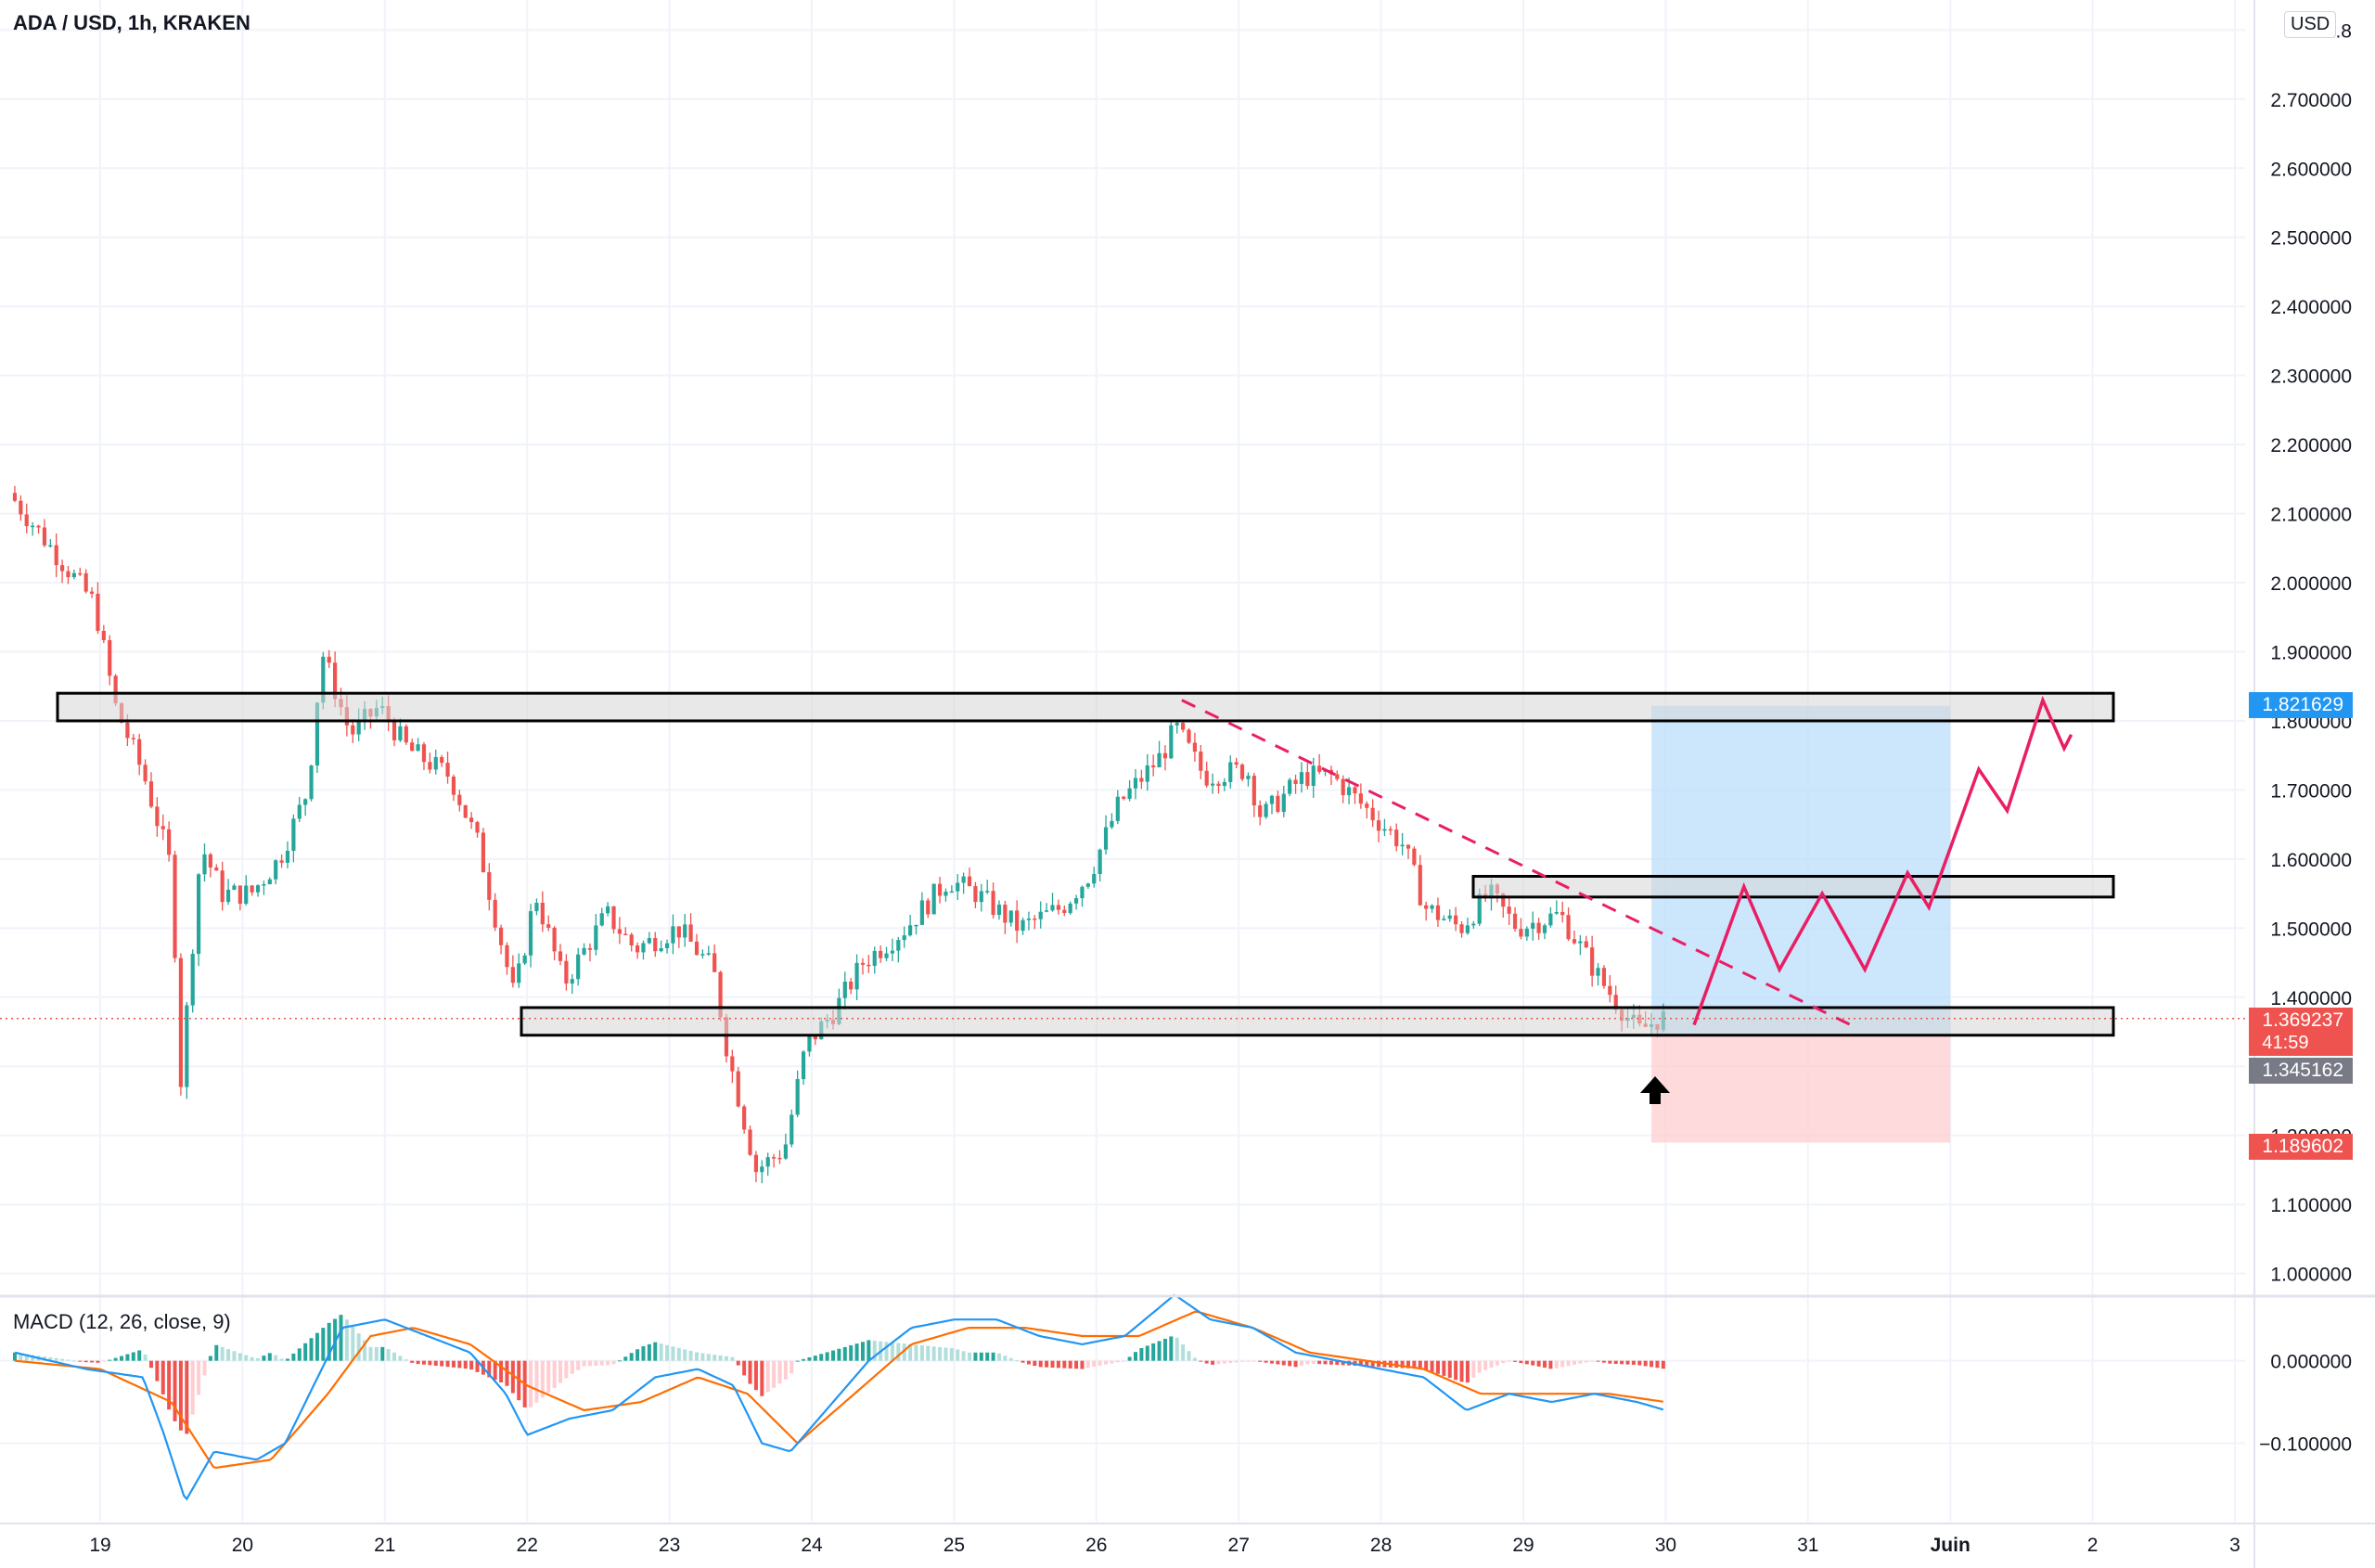 The height and width of the screenshot is (1568, 2375). Describe the element at coordinates (1882, 860) in the screenshot. I see `projection-path` at that location.